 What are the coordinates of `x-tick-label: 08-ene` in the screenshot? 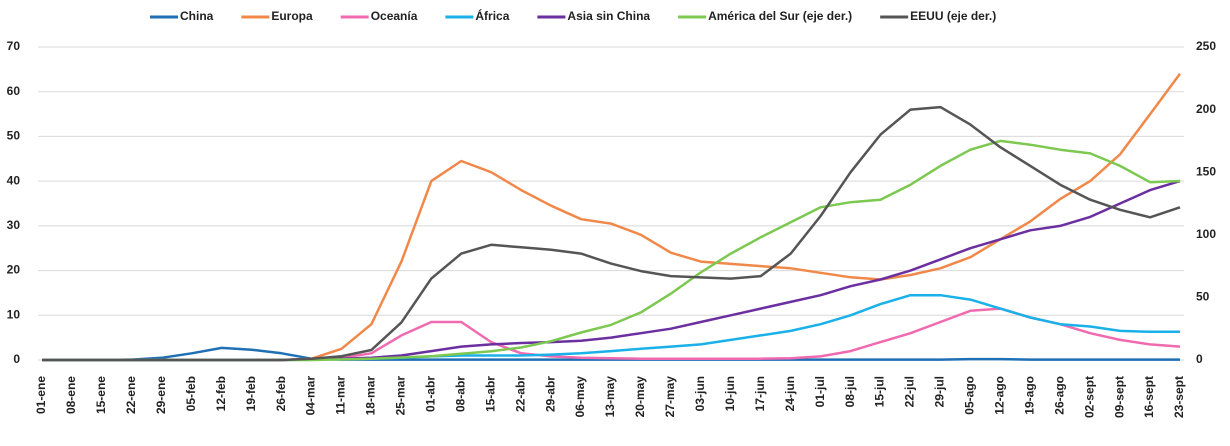 It's located at (71, 395).